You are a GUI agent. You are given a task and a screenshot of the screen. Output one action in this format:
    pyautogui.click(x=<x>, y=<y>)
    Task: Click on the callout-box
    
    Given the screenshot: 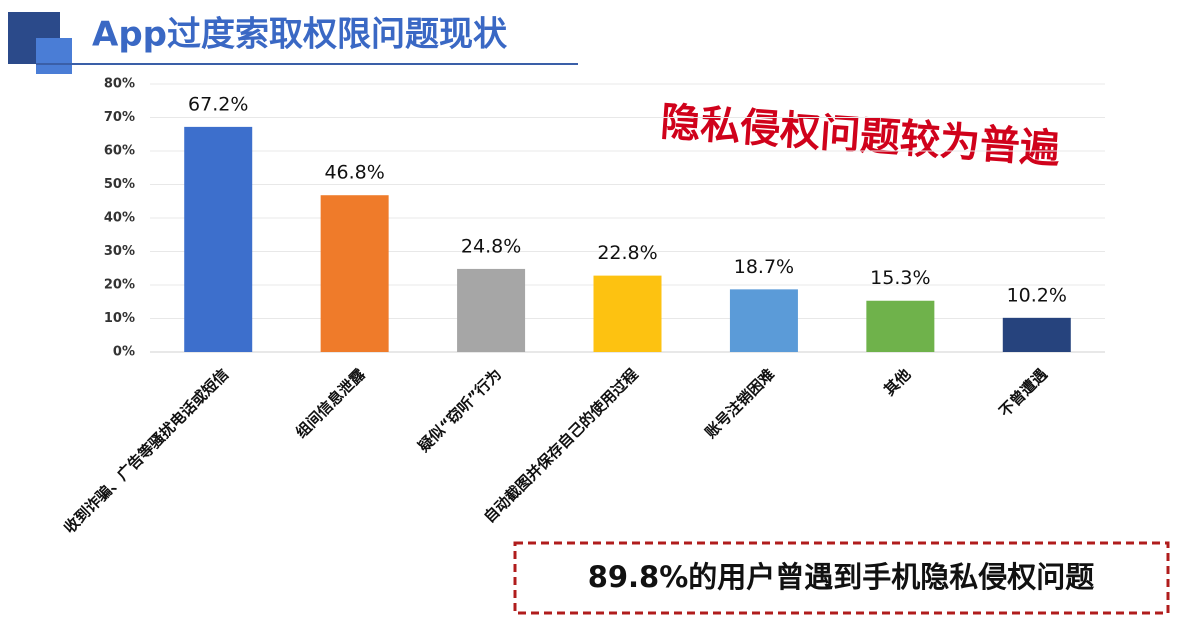 What is the action you would take?
    pyautogui.click(x=841, y=578)
    